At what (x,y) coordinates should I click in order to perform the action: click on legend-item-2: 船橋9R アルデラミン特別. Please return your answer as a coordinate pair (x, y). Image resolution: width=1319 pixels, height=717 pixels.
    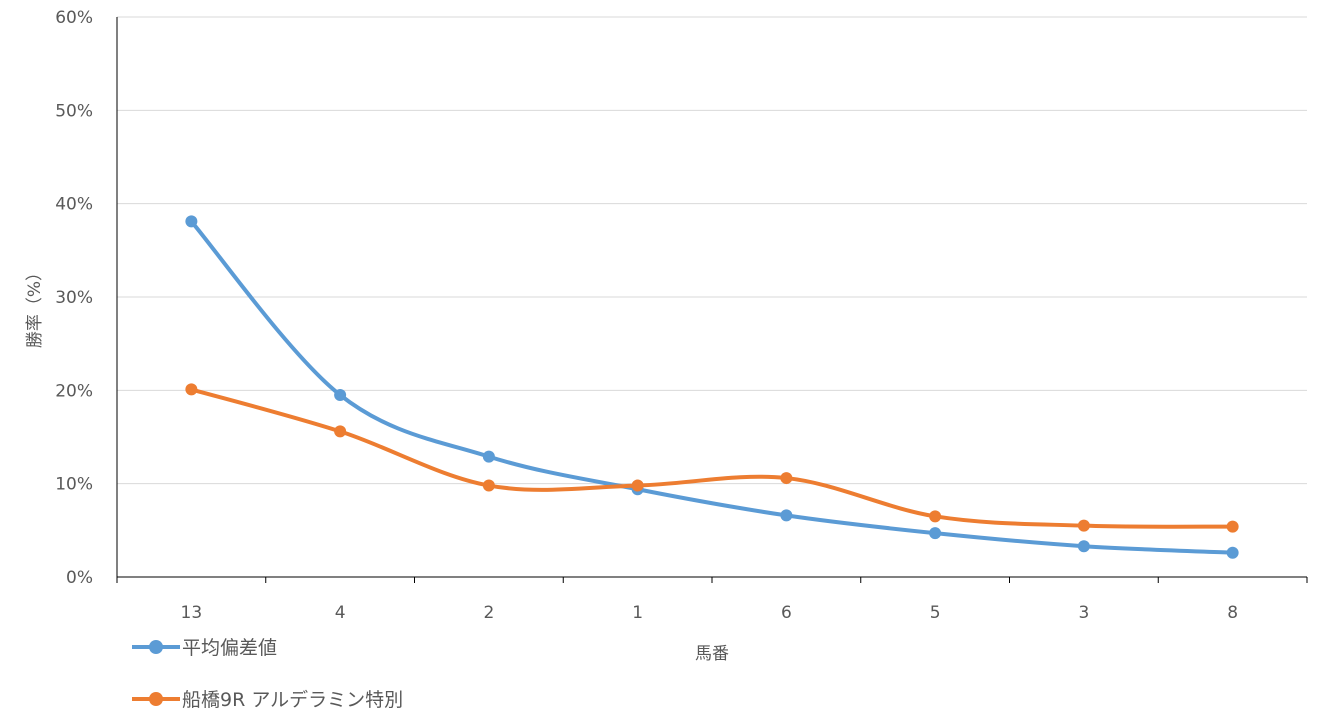
    Looking at the image, I should click on (267, 698).